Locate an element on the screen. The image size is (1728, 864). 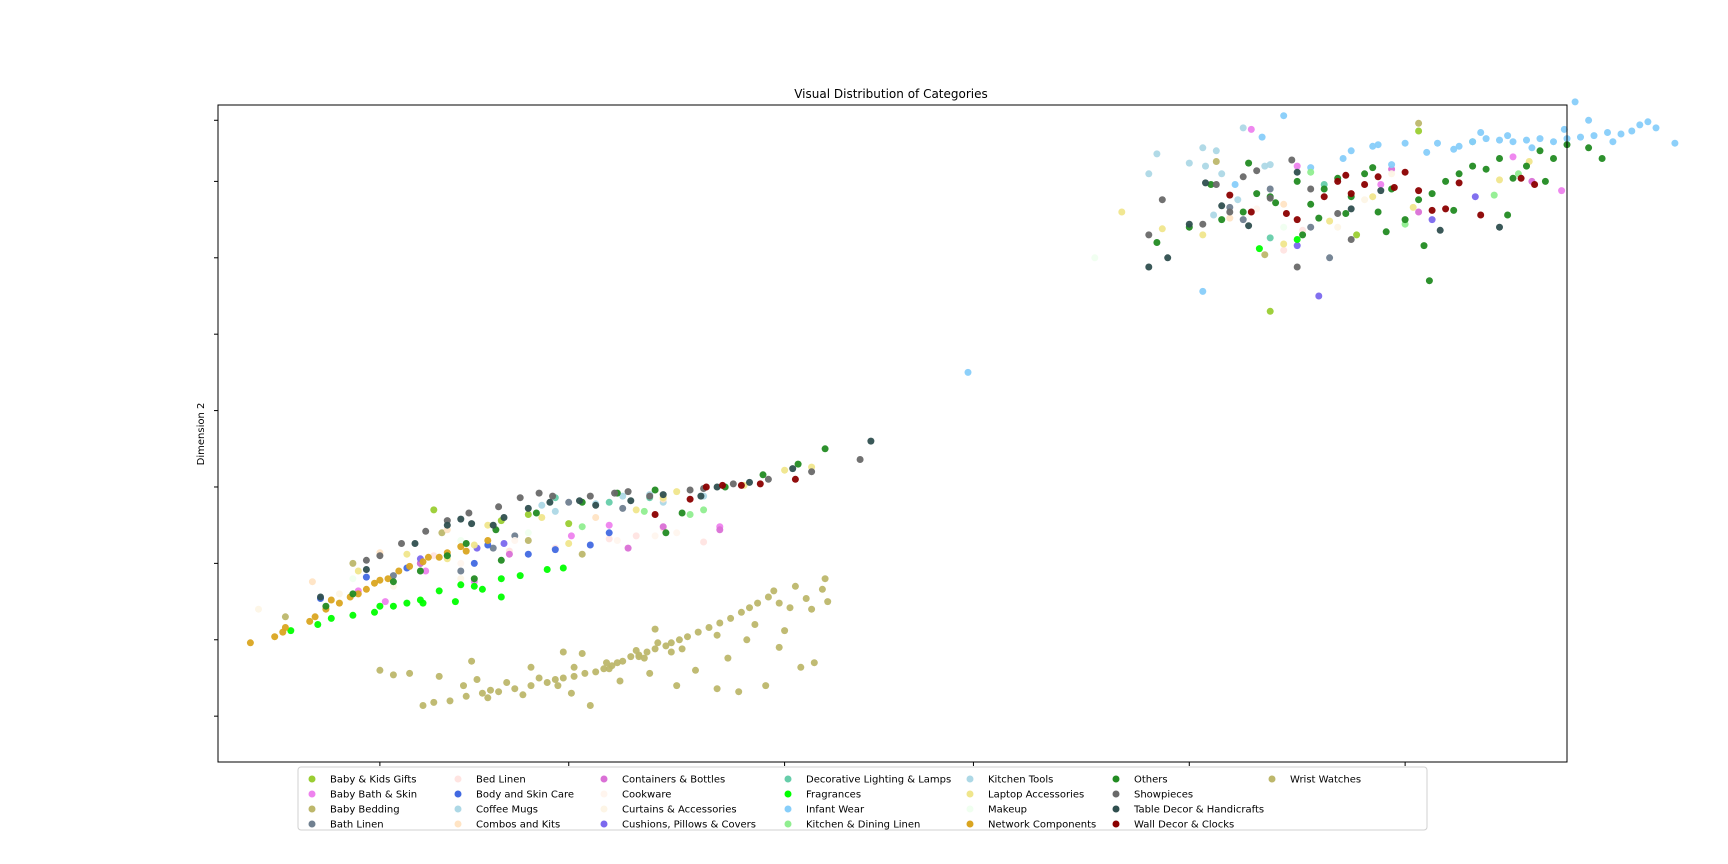
legend-label: Combos and Kits is located at coordinates (518, 825).